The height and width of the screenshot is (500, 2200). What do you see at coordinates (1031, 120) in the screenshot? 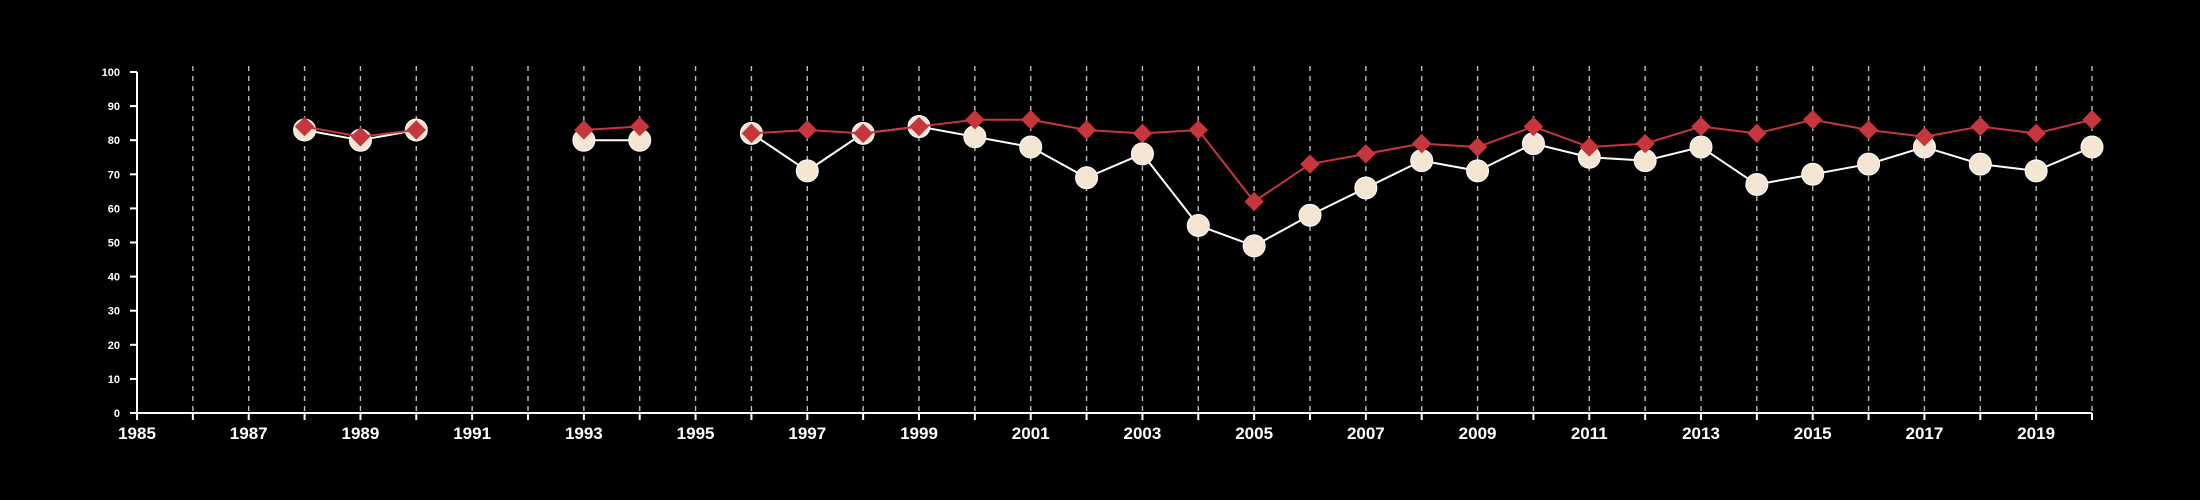
I see `series-2-point-2001` at bounding box center [1031, 120].